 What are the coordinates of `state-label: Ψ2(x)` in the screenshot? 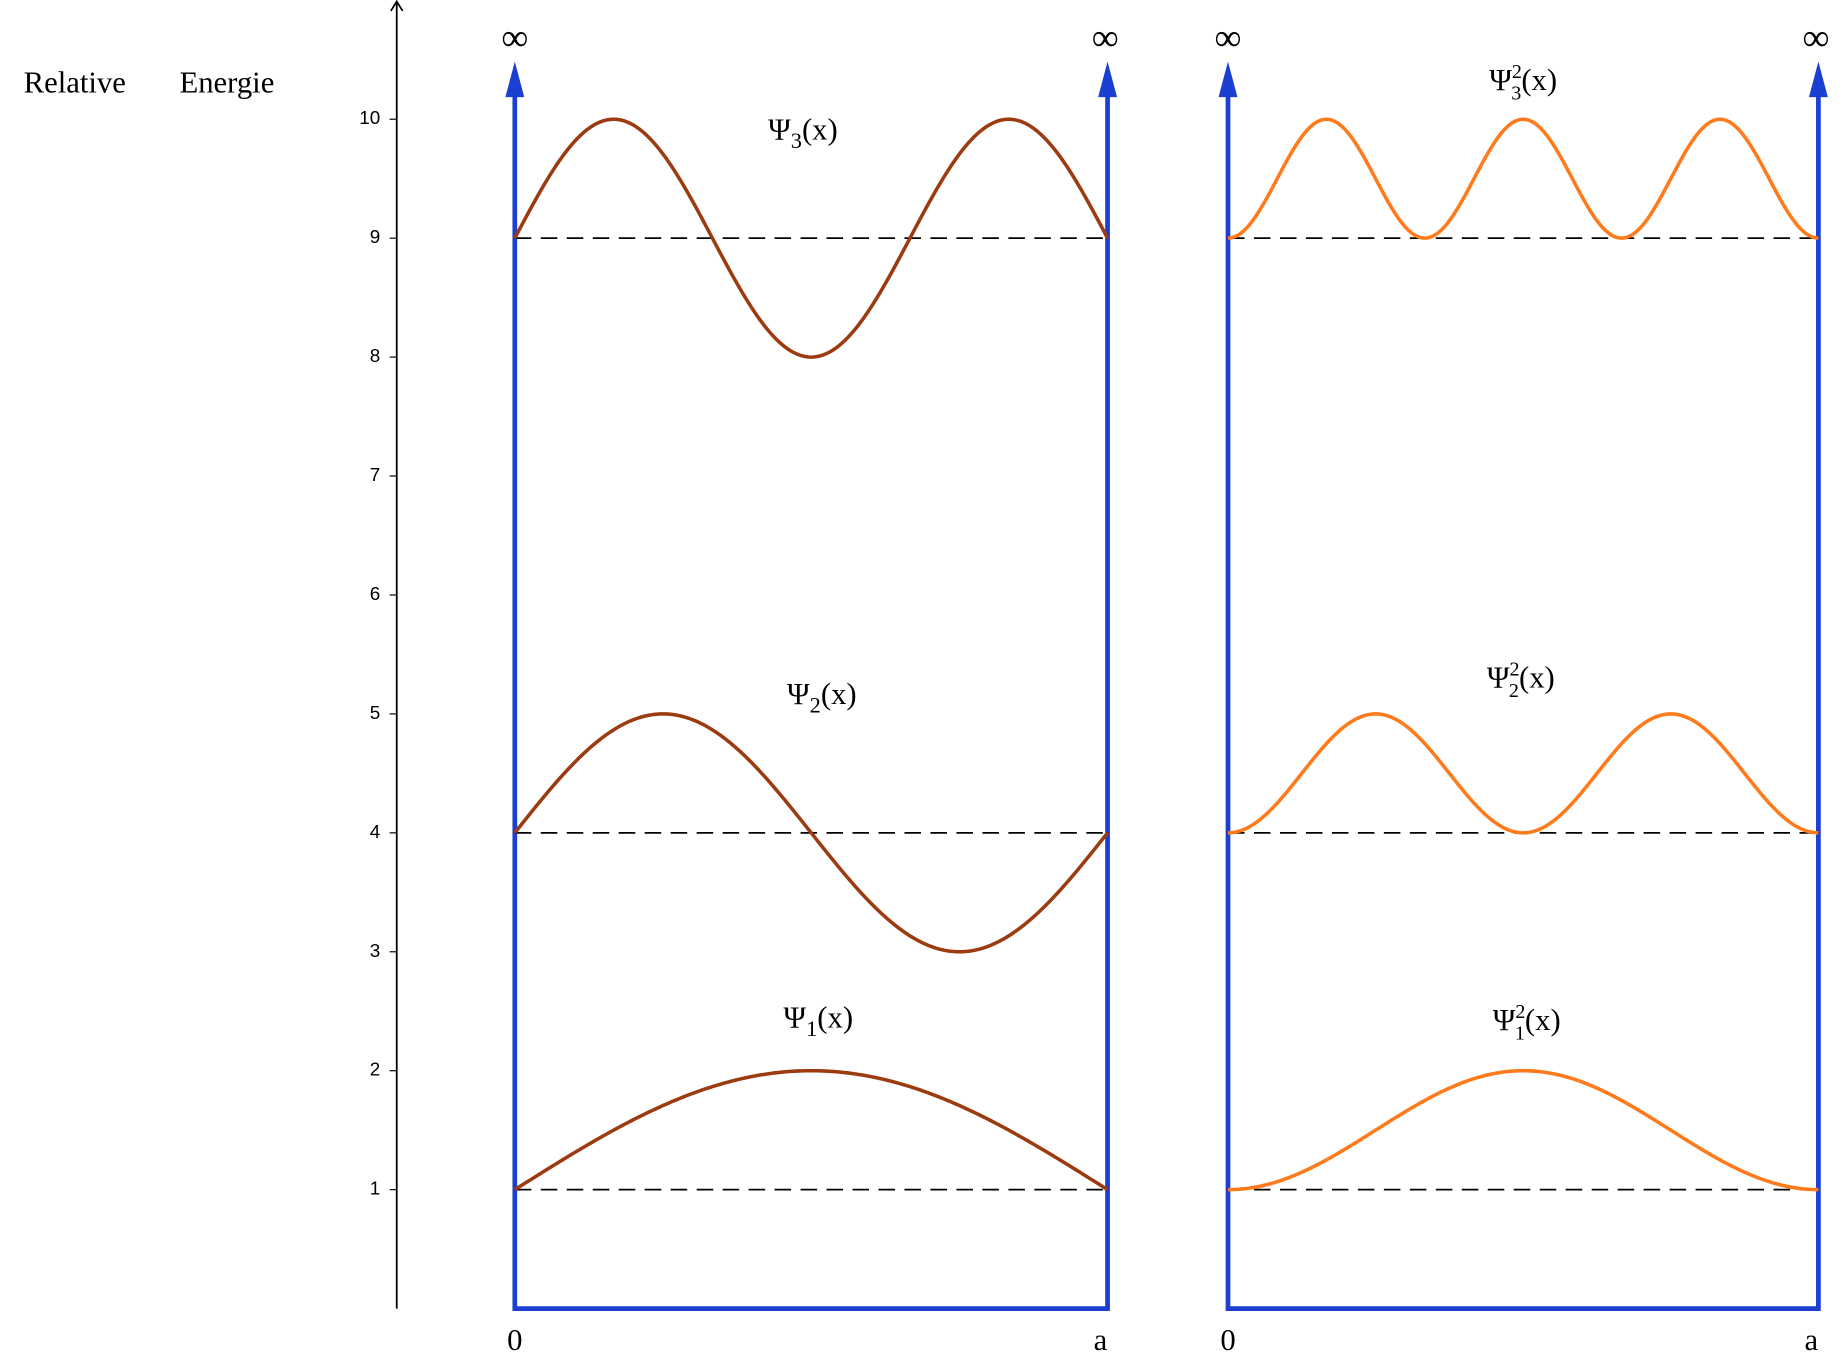 It's located at (822, 697).